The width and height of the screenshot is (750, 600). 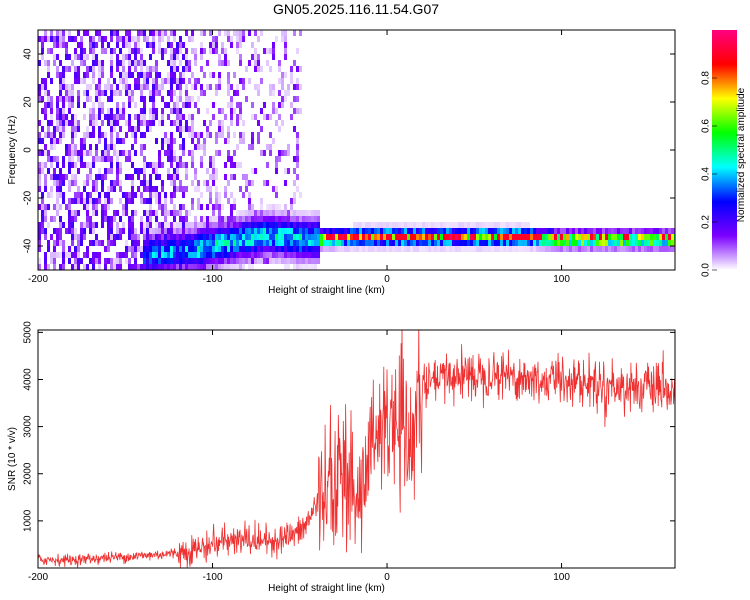 What do you see at coordinates (28, 245) in the screenshot?
I see `y-tick-label: -40` at bounding box center [28, 245].